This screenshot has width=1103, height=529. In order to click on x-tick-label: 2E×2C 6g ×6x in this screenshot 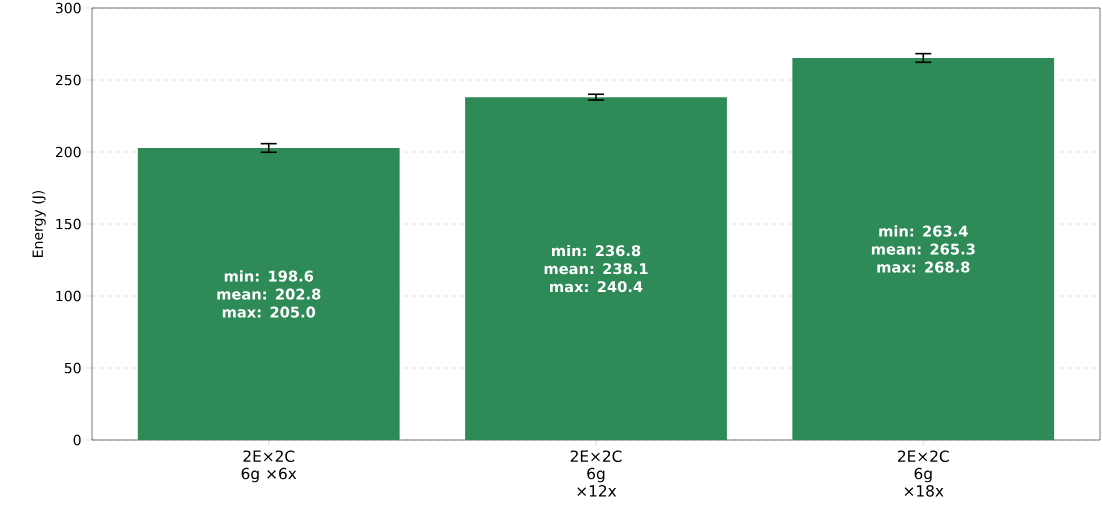, I will do `click(269, 466)`.